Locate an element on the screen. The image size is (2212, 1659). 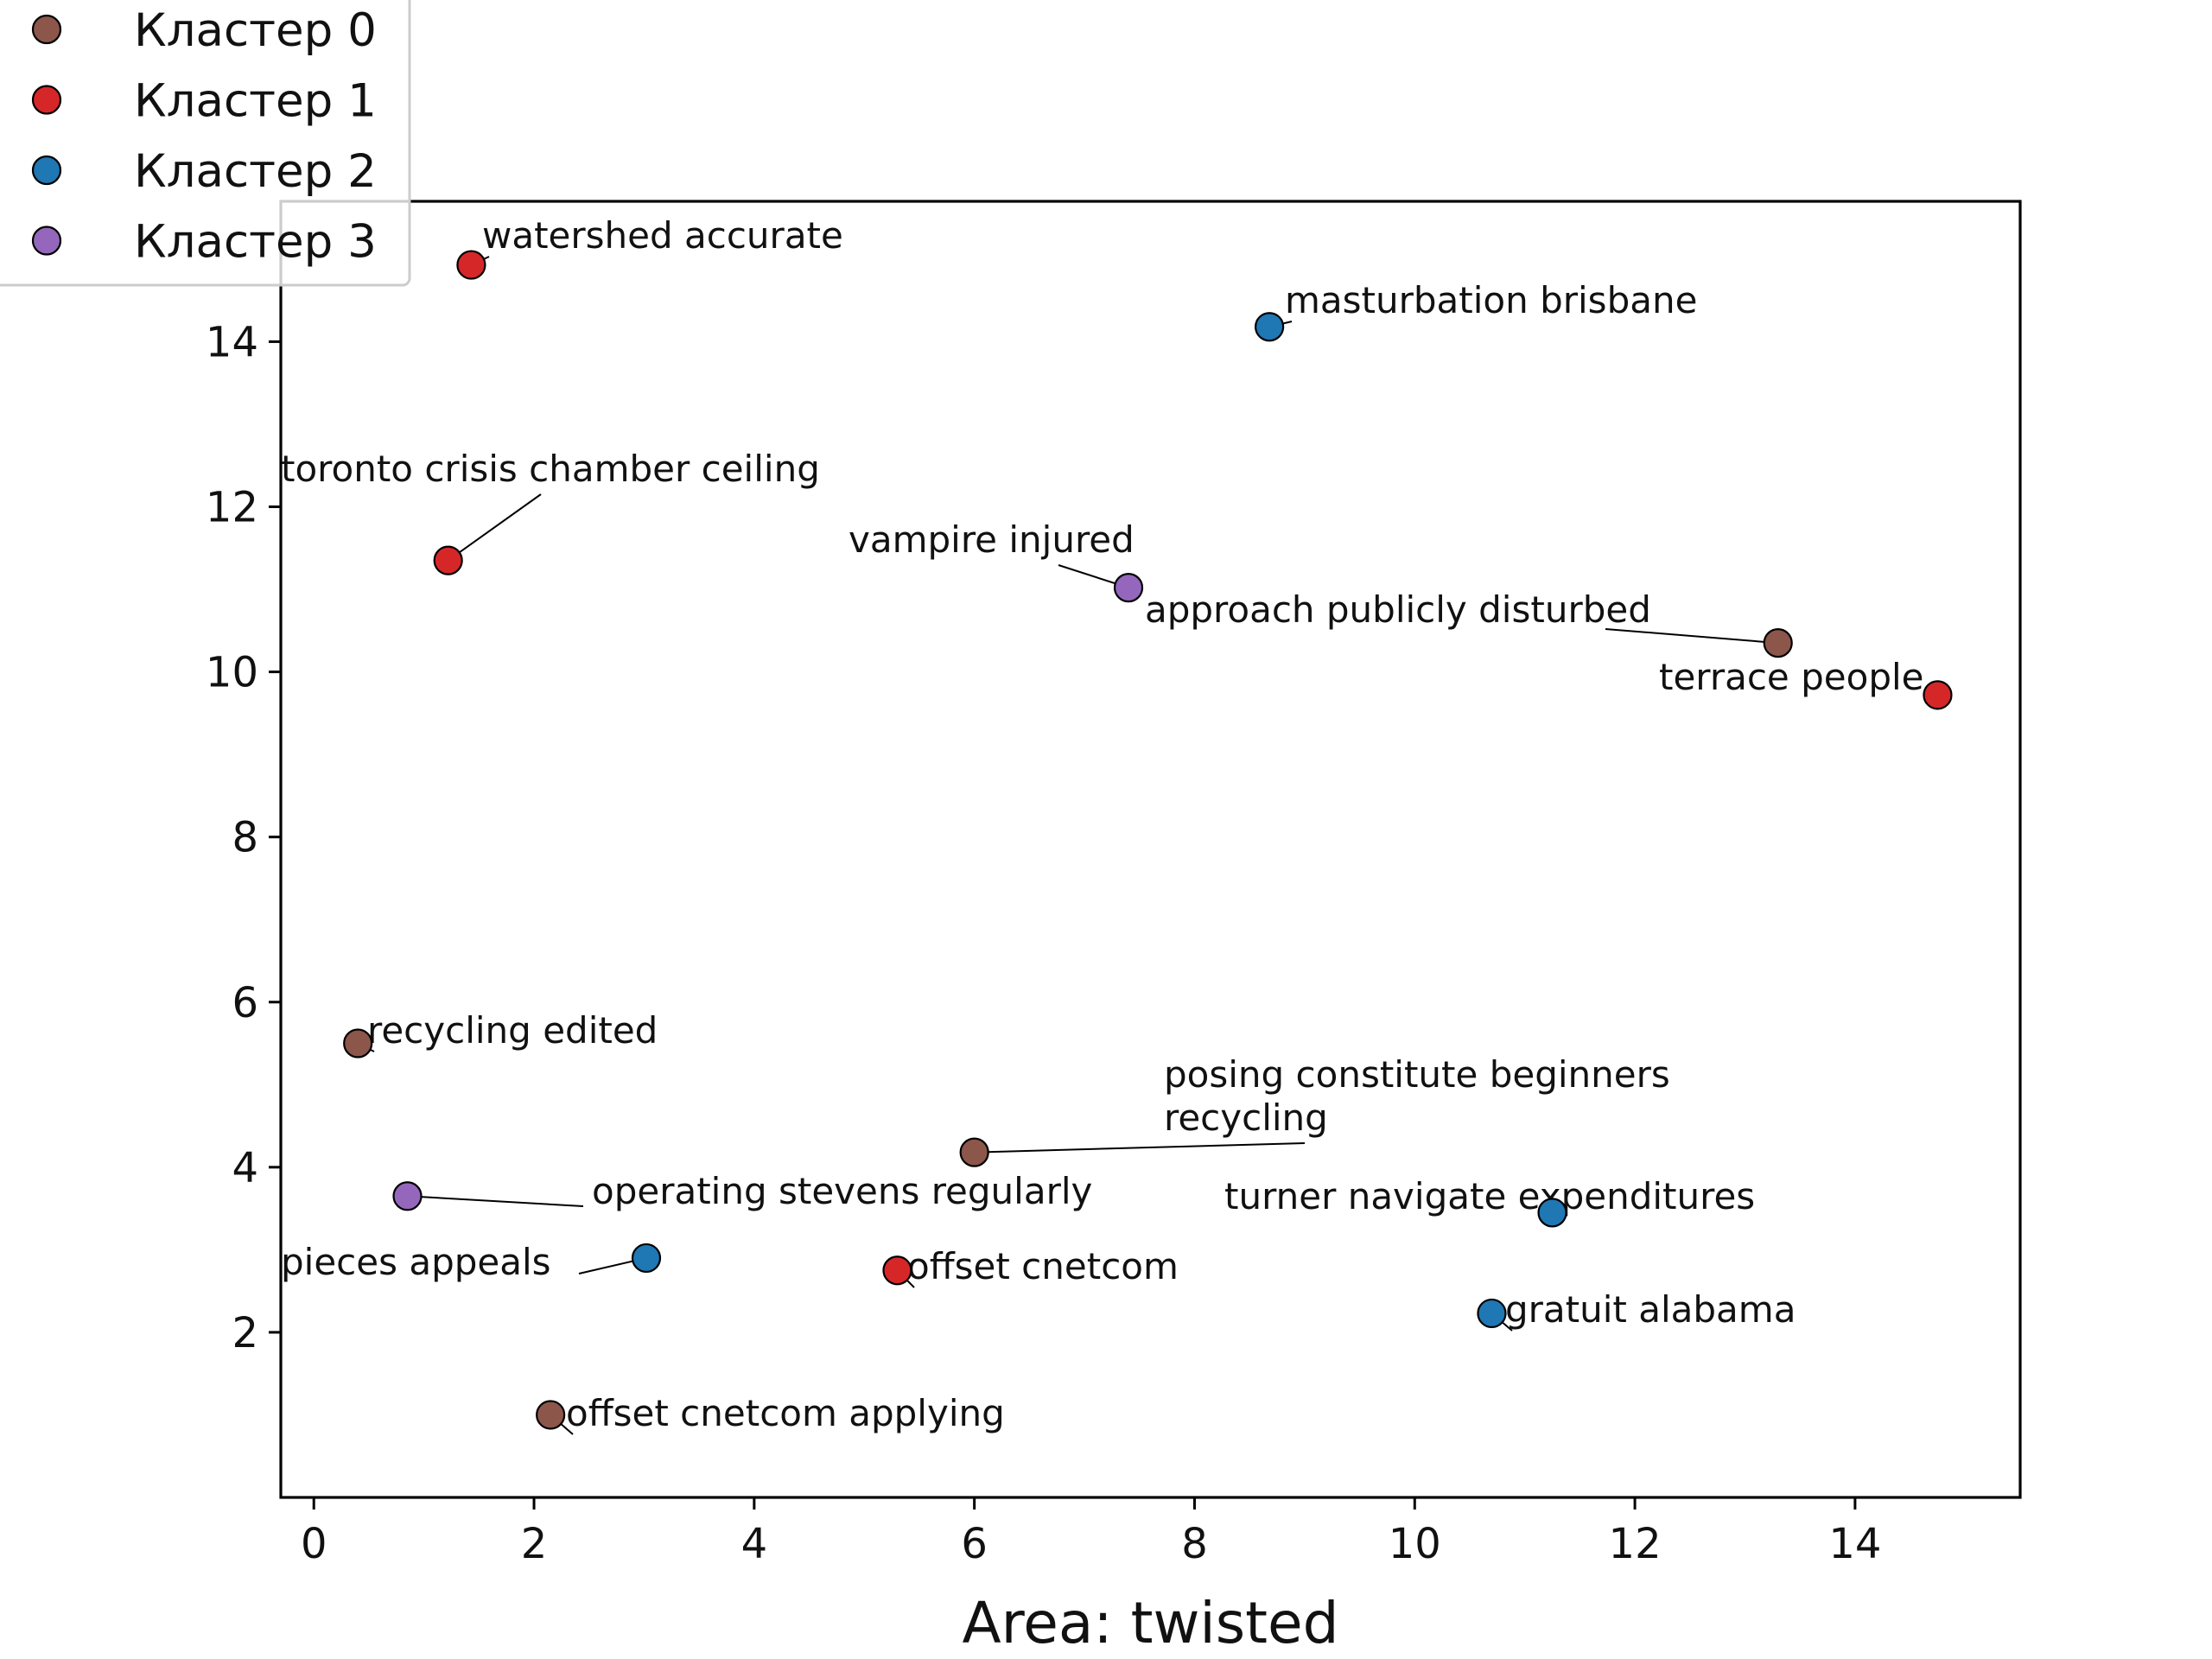
x-tick-label: 14 is located at coordinates (1854, 1544).